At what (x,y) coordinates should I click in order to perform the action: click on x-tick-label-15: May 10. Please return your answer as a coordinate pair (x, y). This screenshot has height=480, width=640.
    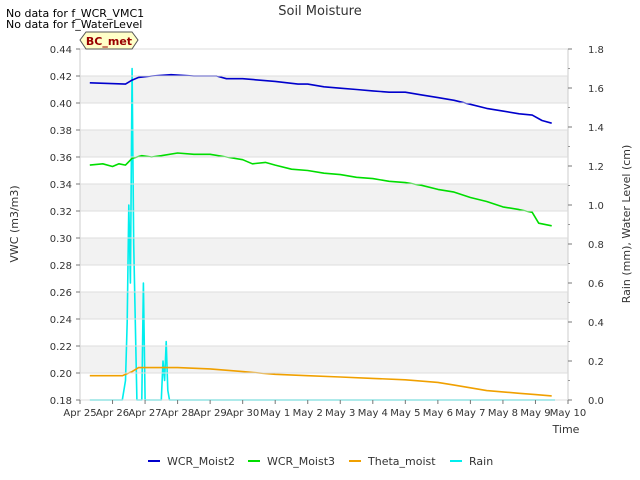
    Looking at the image, I should click on (568, 413).